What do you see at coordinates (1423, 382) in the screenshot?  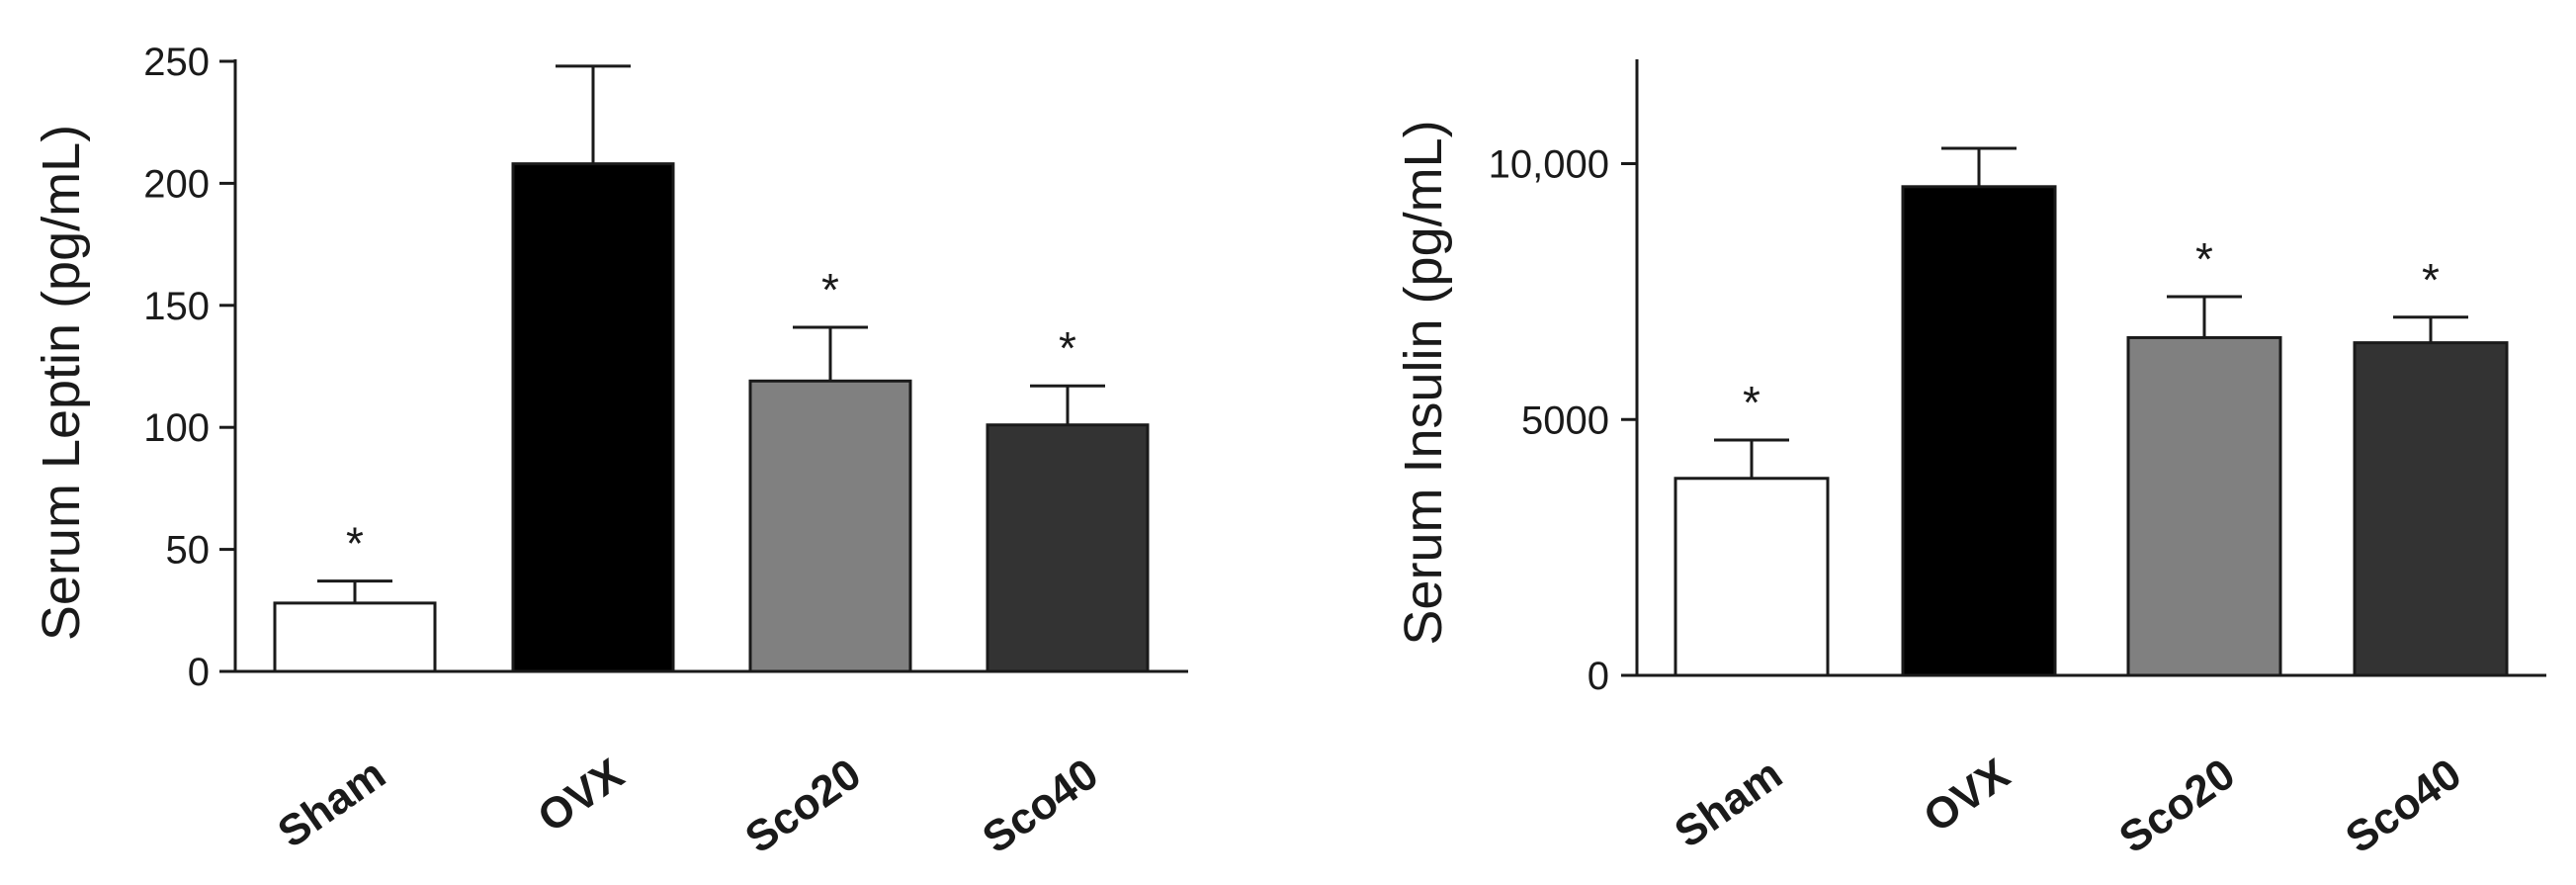 I see `insulin-y-axis-title: Serum Insulin (pg/mL)` at bounding box center [1423, 382].